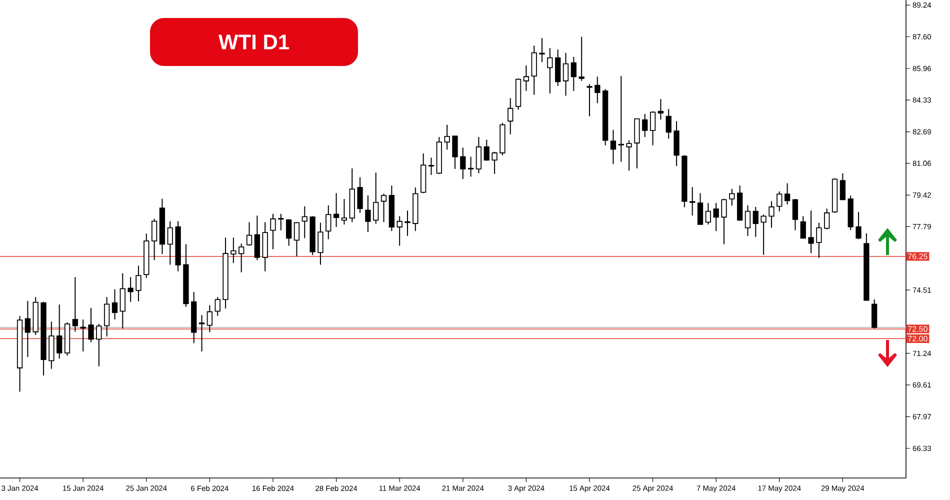  What do you see at coordinates (918, 329) in the screenshot?
I see `ref-line-label: 72.50` at bounding box center [918, 329].